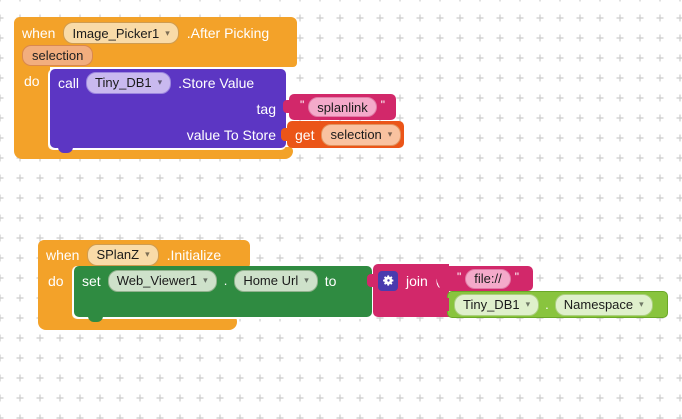 The width and height of the screenshot is (682, 419). I want to click on component-dropdown-image-picker1: Image_Picker1 ▾, so click(121, 33).